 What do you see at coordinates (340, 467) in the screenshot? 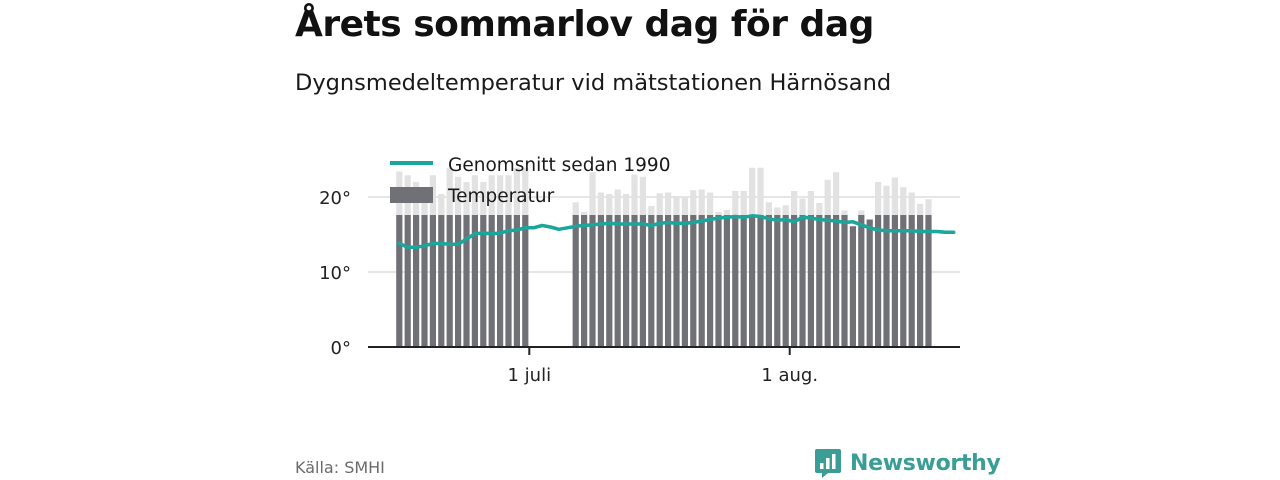
I see `source-credit: Källa: SMHI` at bounding box center [340, 467].